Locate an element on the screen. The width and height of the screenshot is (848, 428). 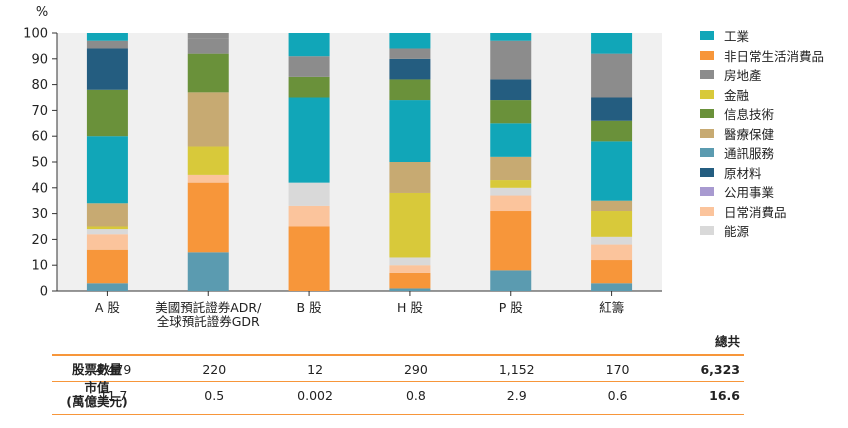
legend-label: 信息技術 is located at coordinates (749, 115).